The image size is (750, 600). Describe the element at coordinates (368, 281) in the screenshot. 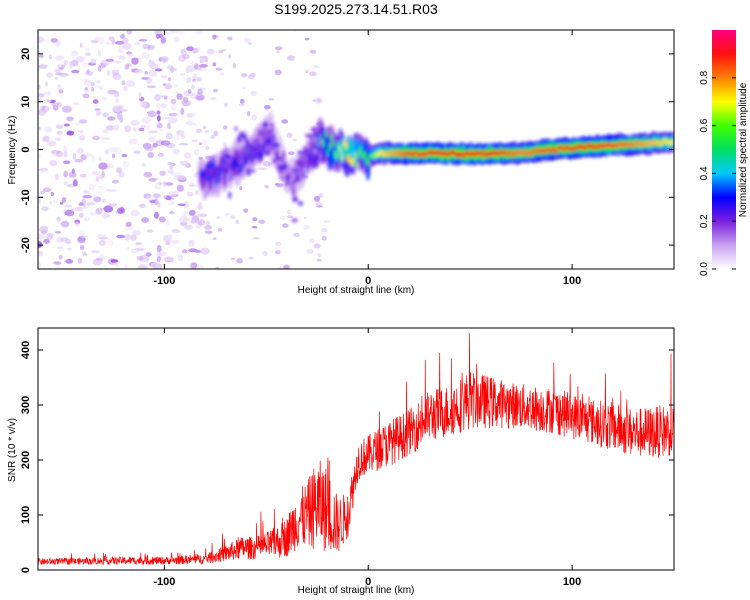

I see `spectrogram-x-tick-label: 0` at that location.